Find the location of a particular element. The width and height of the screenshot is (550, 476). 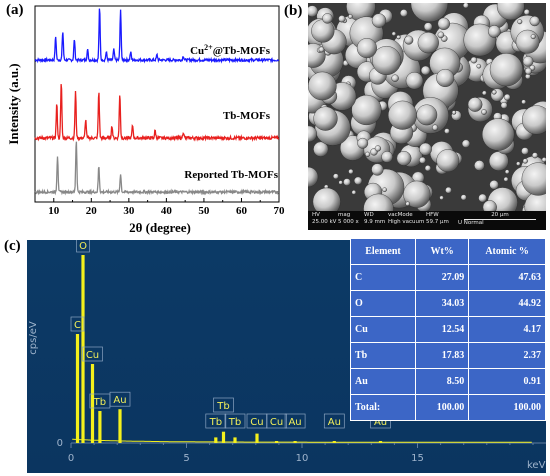

panel-label-a: (a) is located at coordinates (15, 10).